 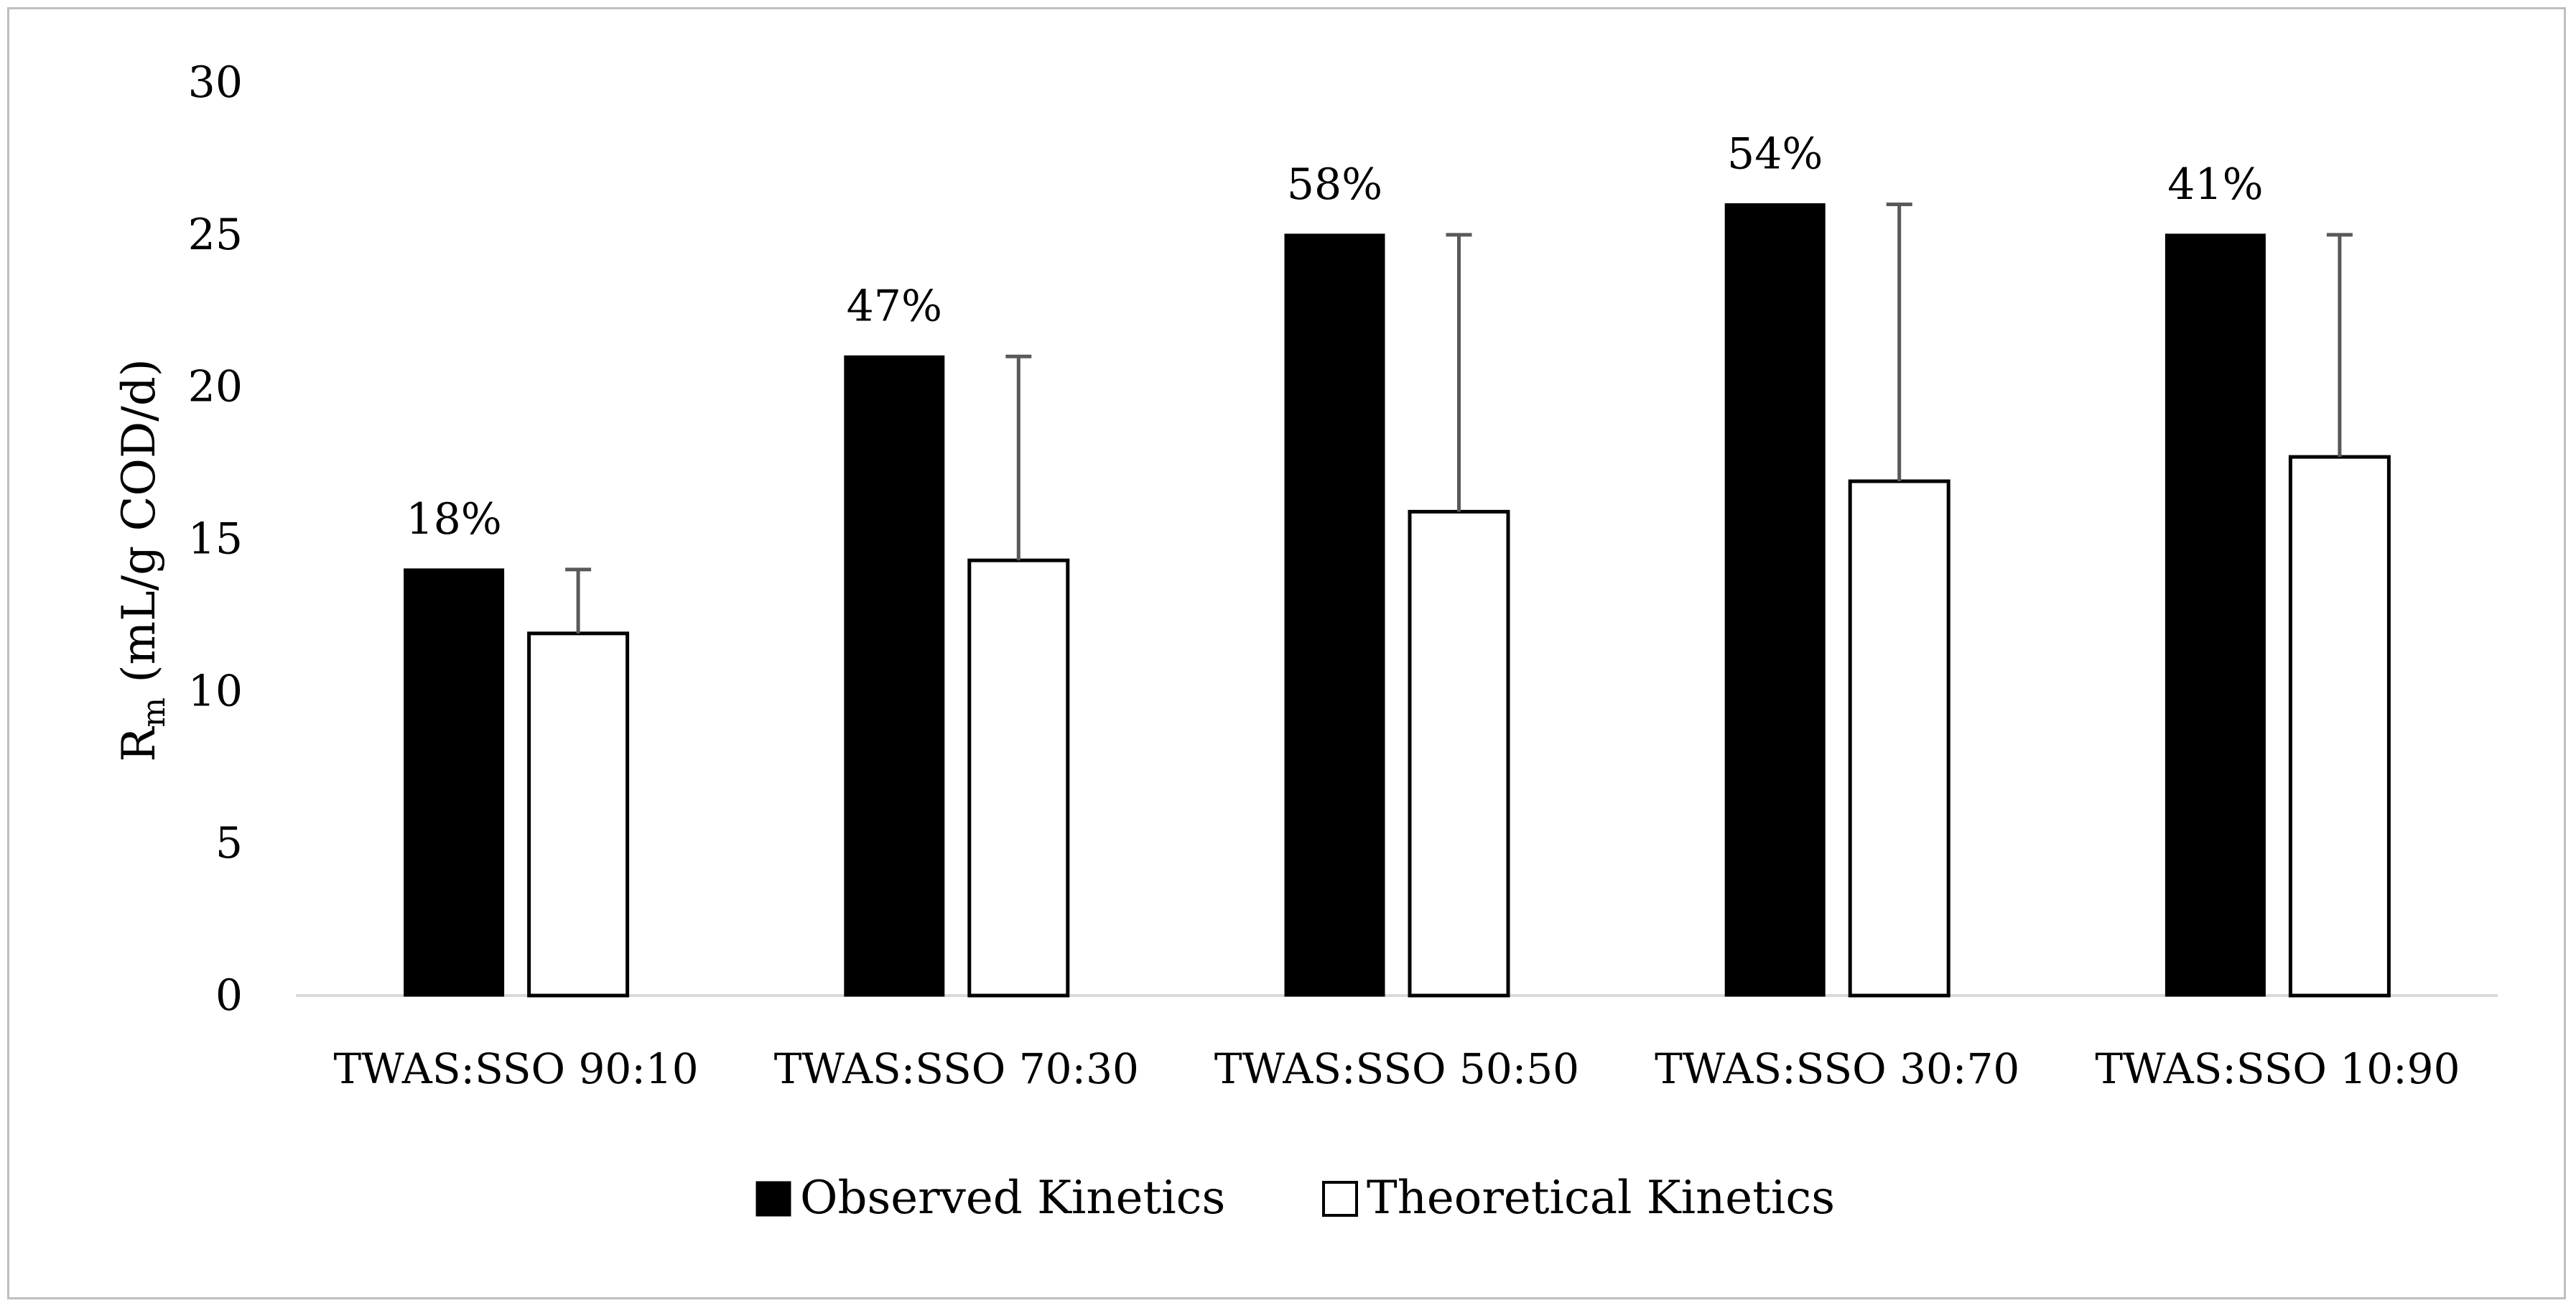 What do you see at coordinates (229, 843) in the screenshot?
I see `y-tick-label: 5` at bounding box center [229, 843].